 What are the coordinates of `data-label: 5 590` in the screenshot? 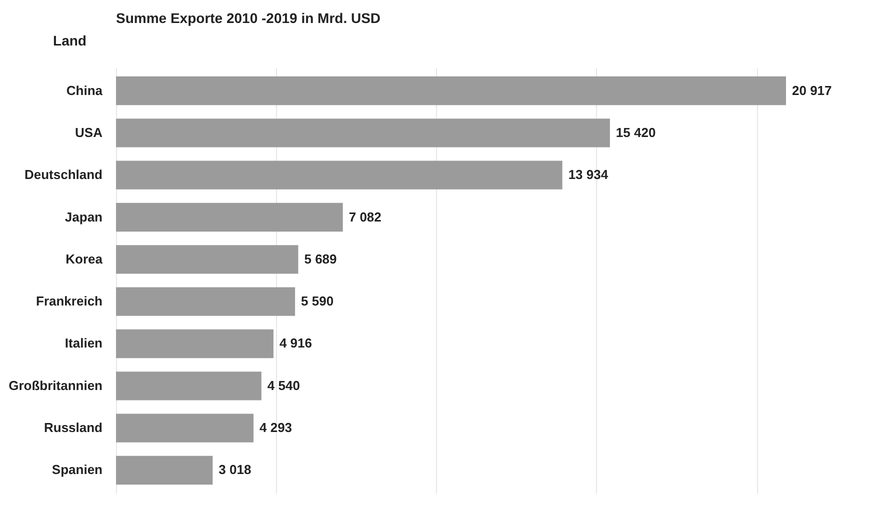 It's located at (317, 301).